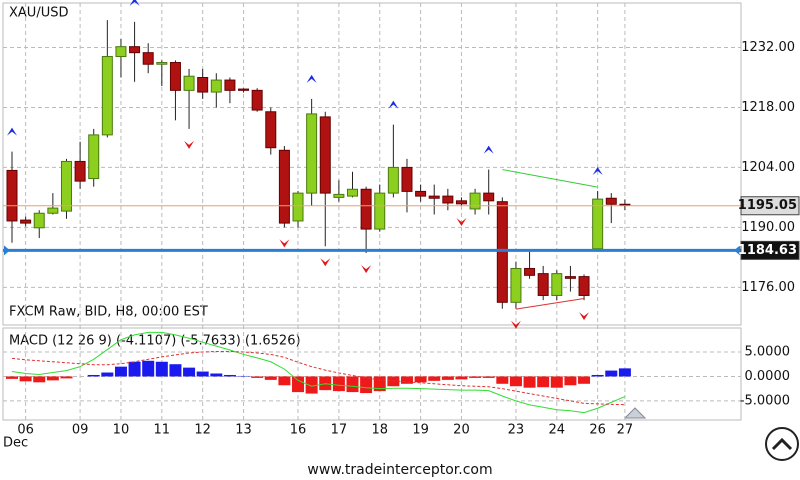 Image resolution: width=800 pixels, height=480 pixels. I want to click on month-label: Dec, so click(15, 443).